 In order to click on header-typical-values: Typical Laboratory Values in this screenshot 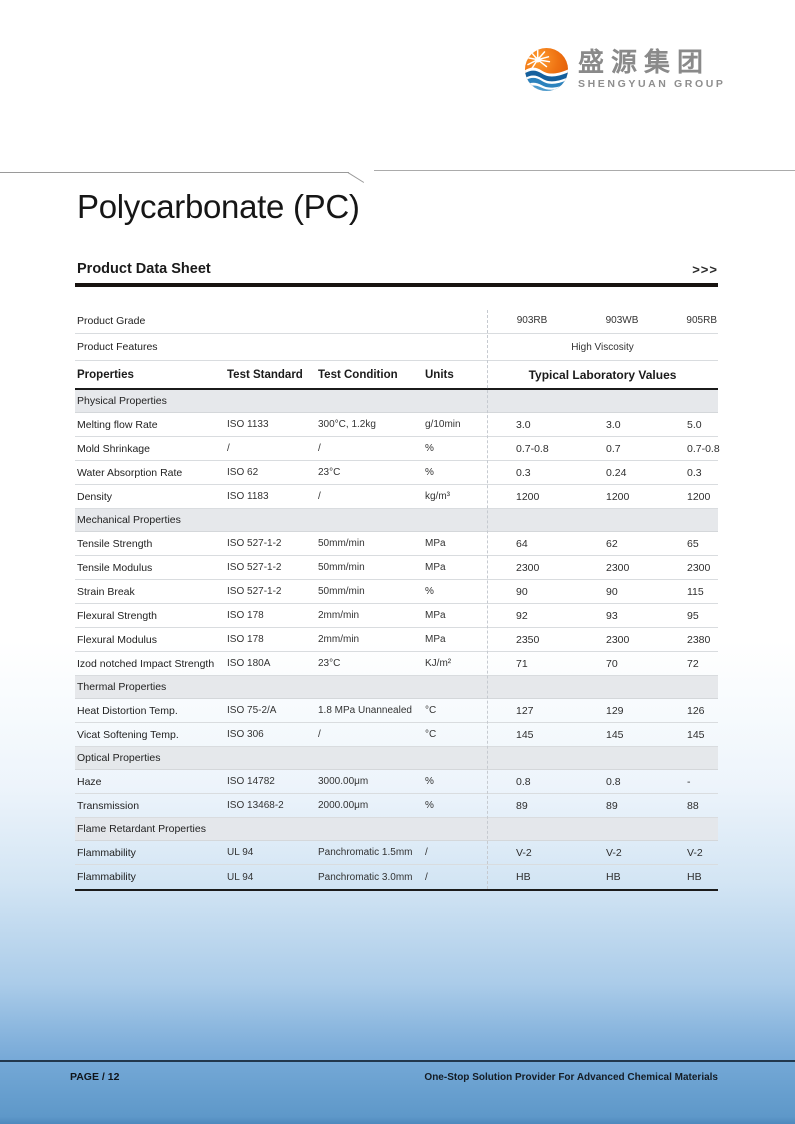, I will do `click(602, 374)`.